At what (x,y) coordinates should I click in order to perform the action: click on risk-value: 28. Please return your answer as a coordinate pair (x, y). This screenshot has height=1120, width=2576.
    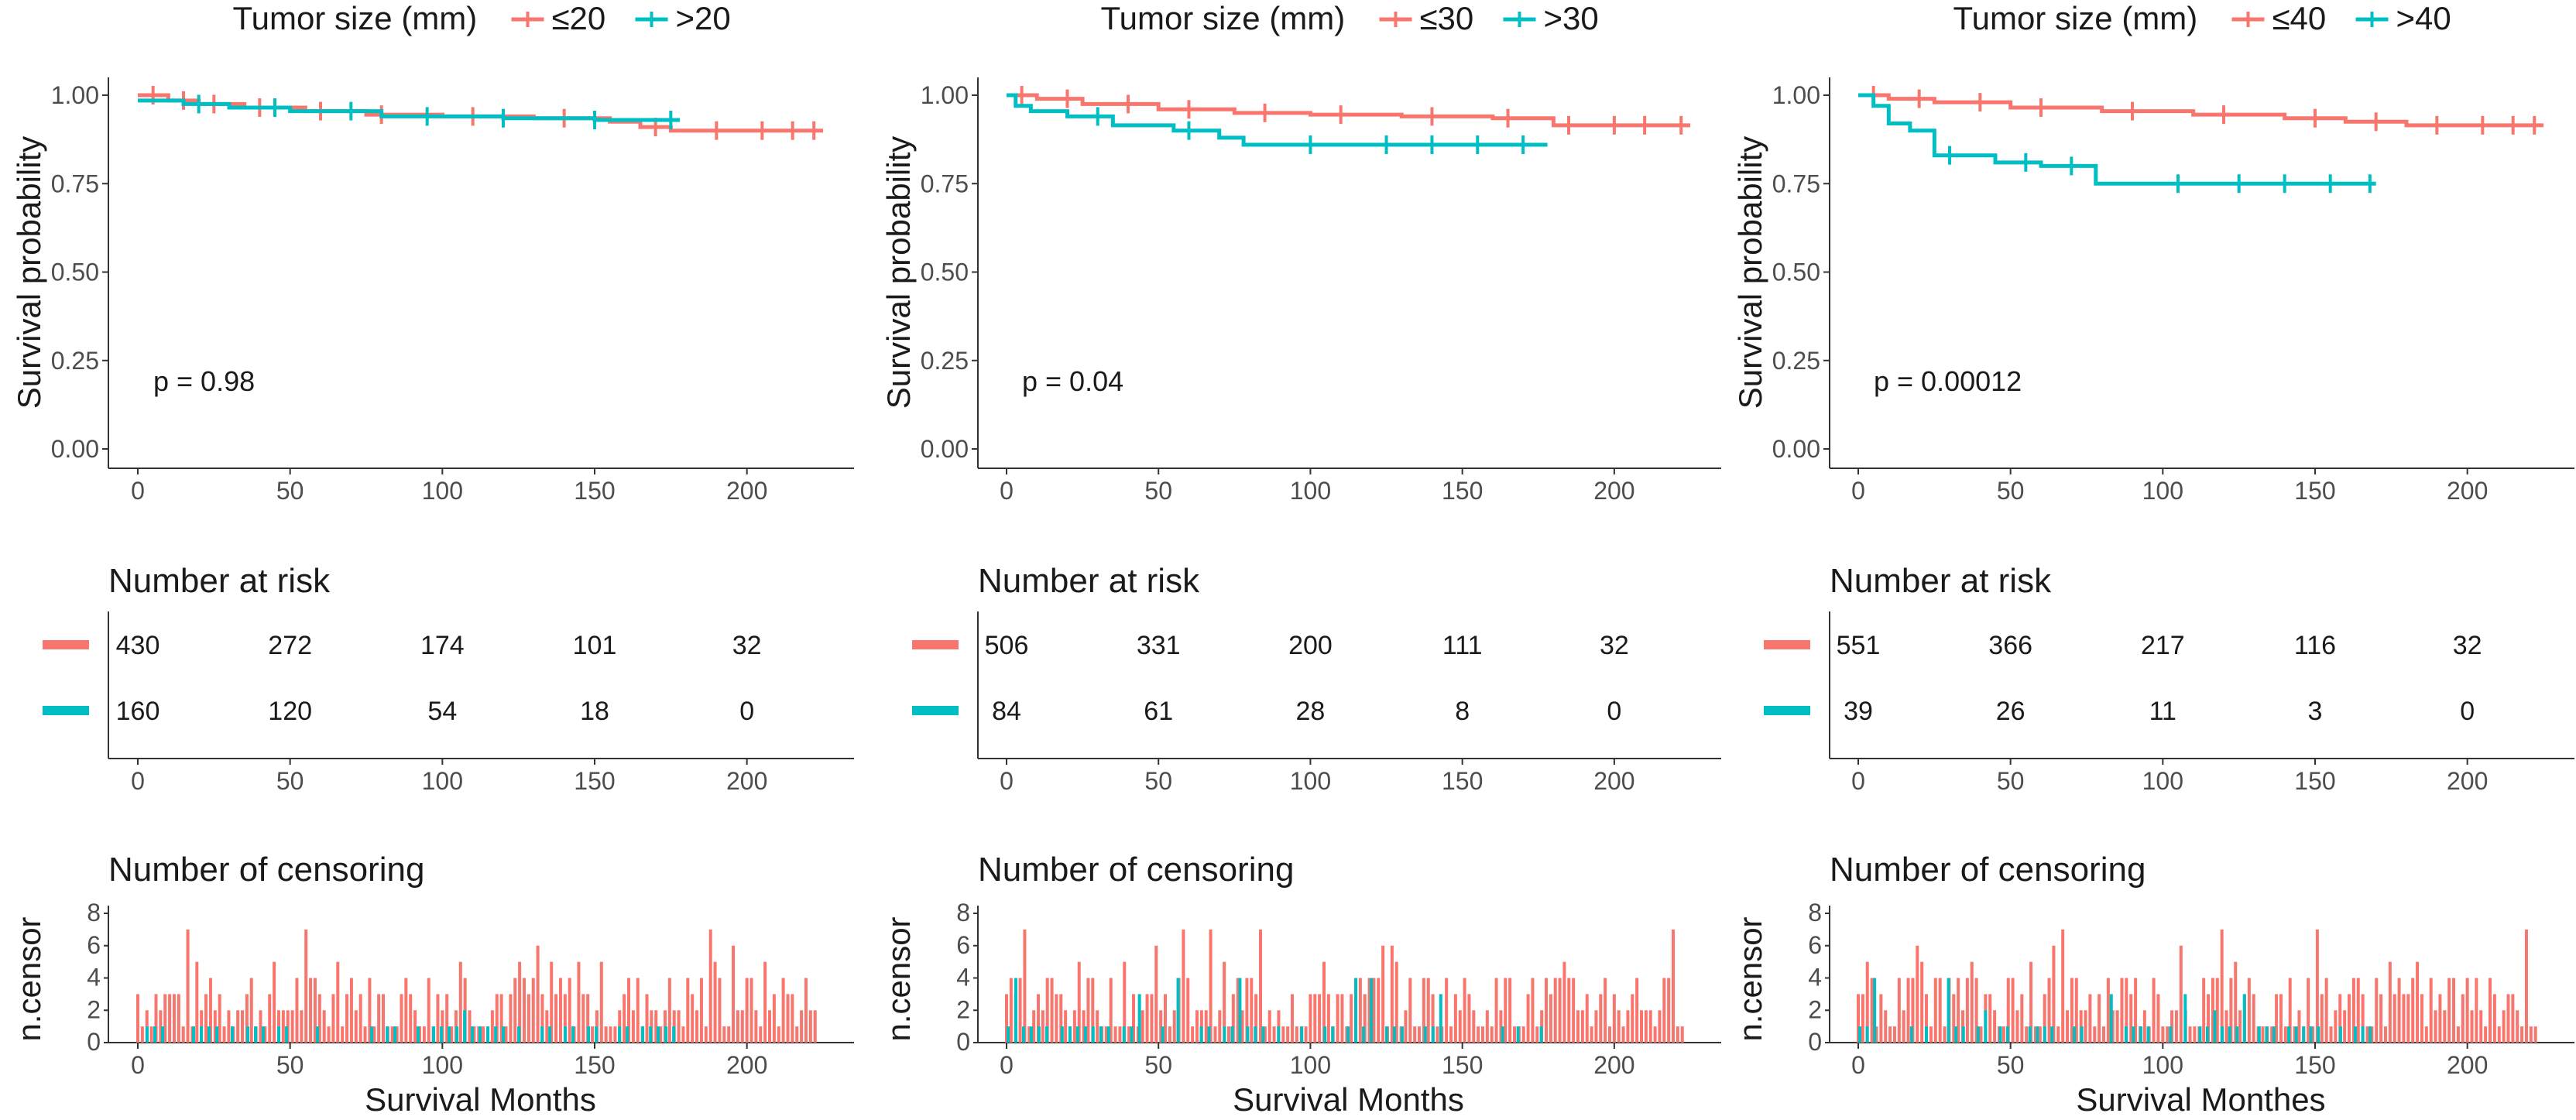
    Looking at the image, I should click on (1311, 711).